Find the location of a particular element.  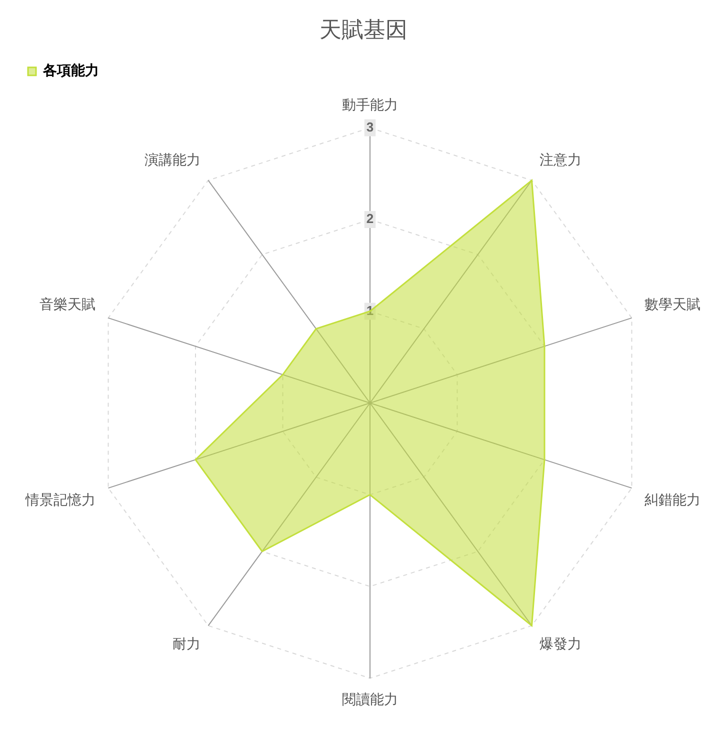

legend-label: 各項能力 is located at coordinates (70, 71).